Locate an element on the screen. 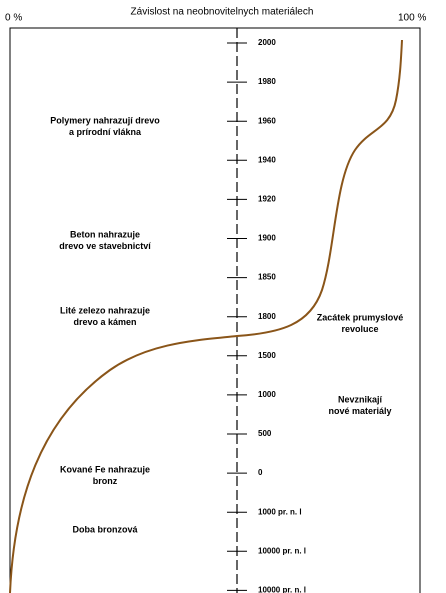  annotation: Zacátek prumyslové is located at coordinates (360, 317).